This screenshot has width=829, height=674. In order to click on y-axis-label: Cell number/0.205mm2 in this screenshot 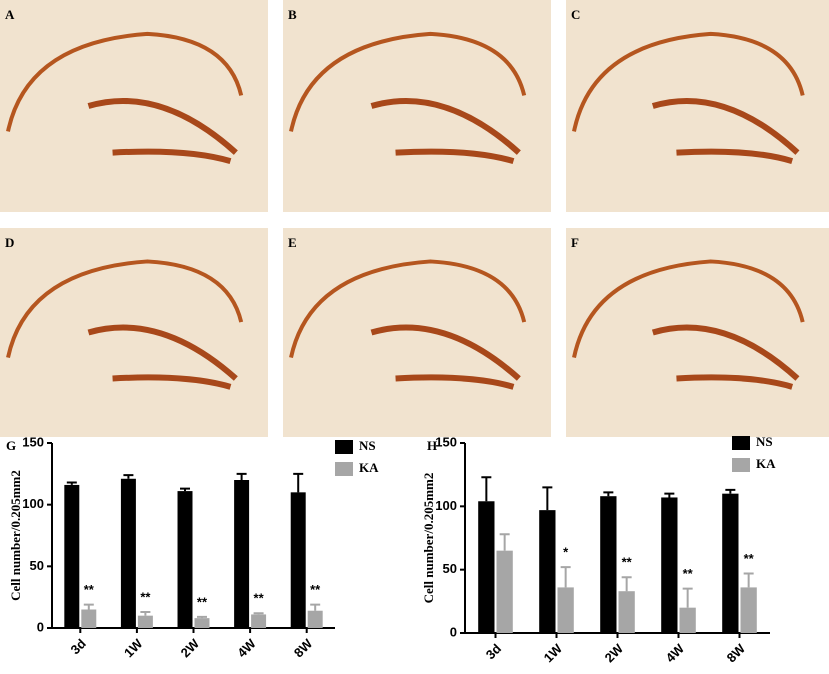, I will do `click(15, 535)`.